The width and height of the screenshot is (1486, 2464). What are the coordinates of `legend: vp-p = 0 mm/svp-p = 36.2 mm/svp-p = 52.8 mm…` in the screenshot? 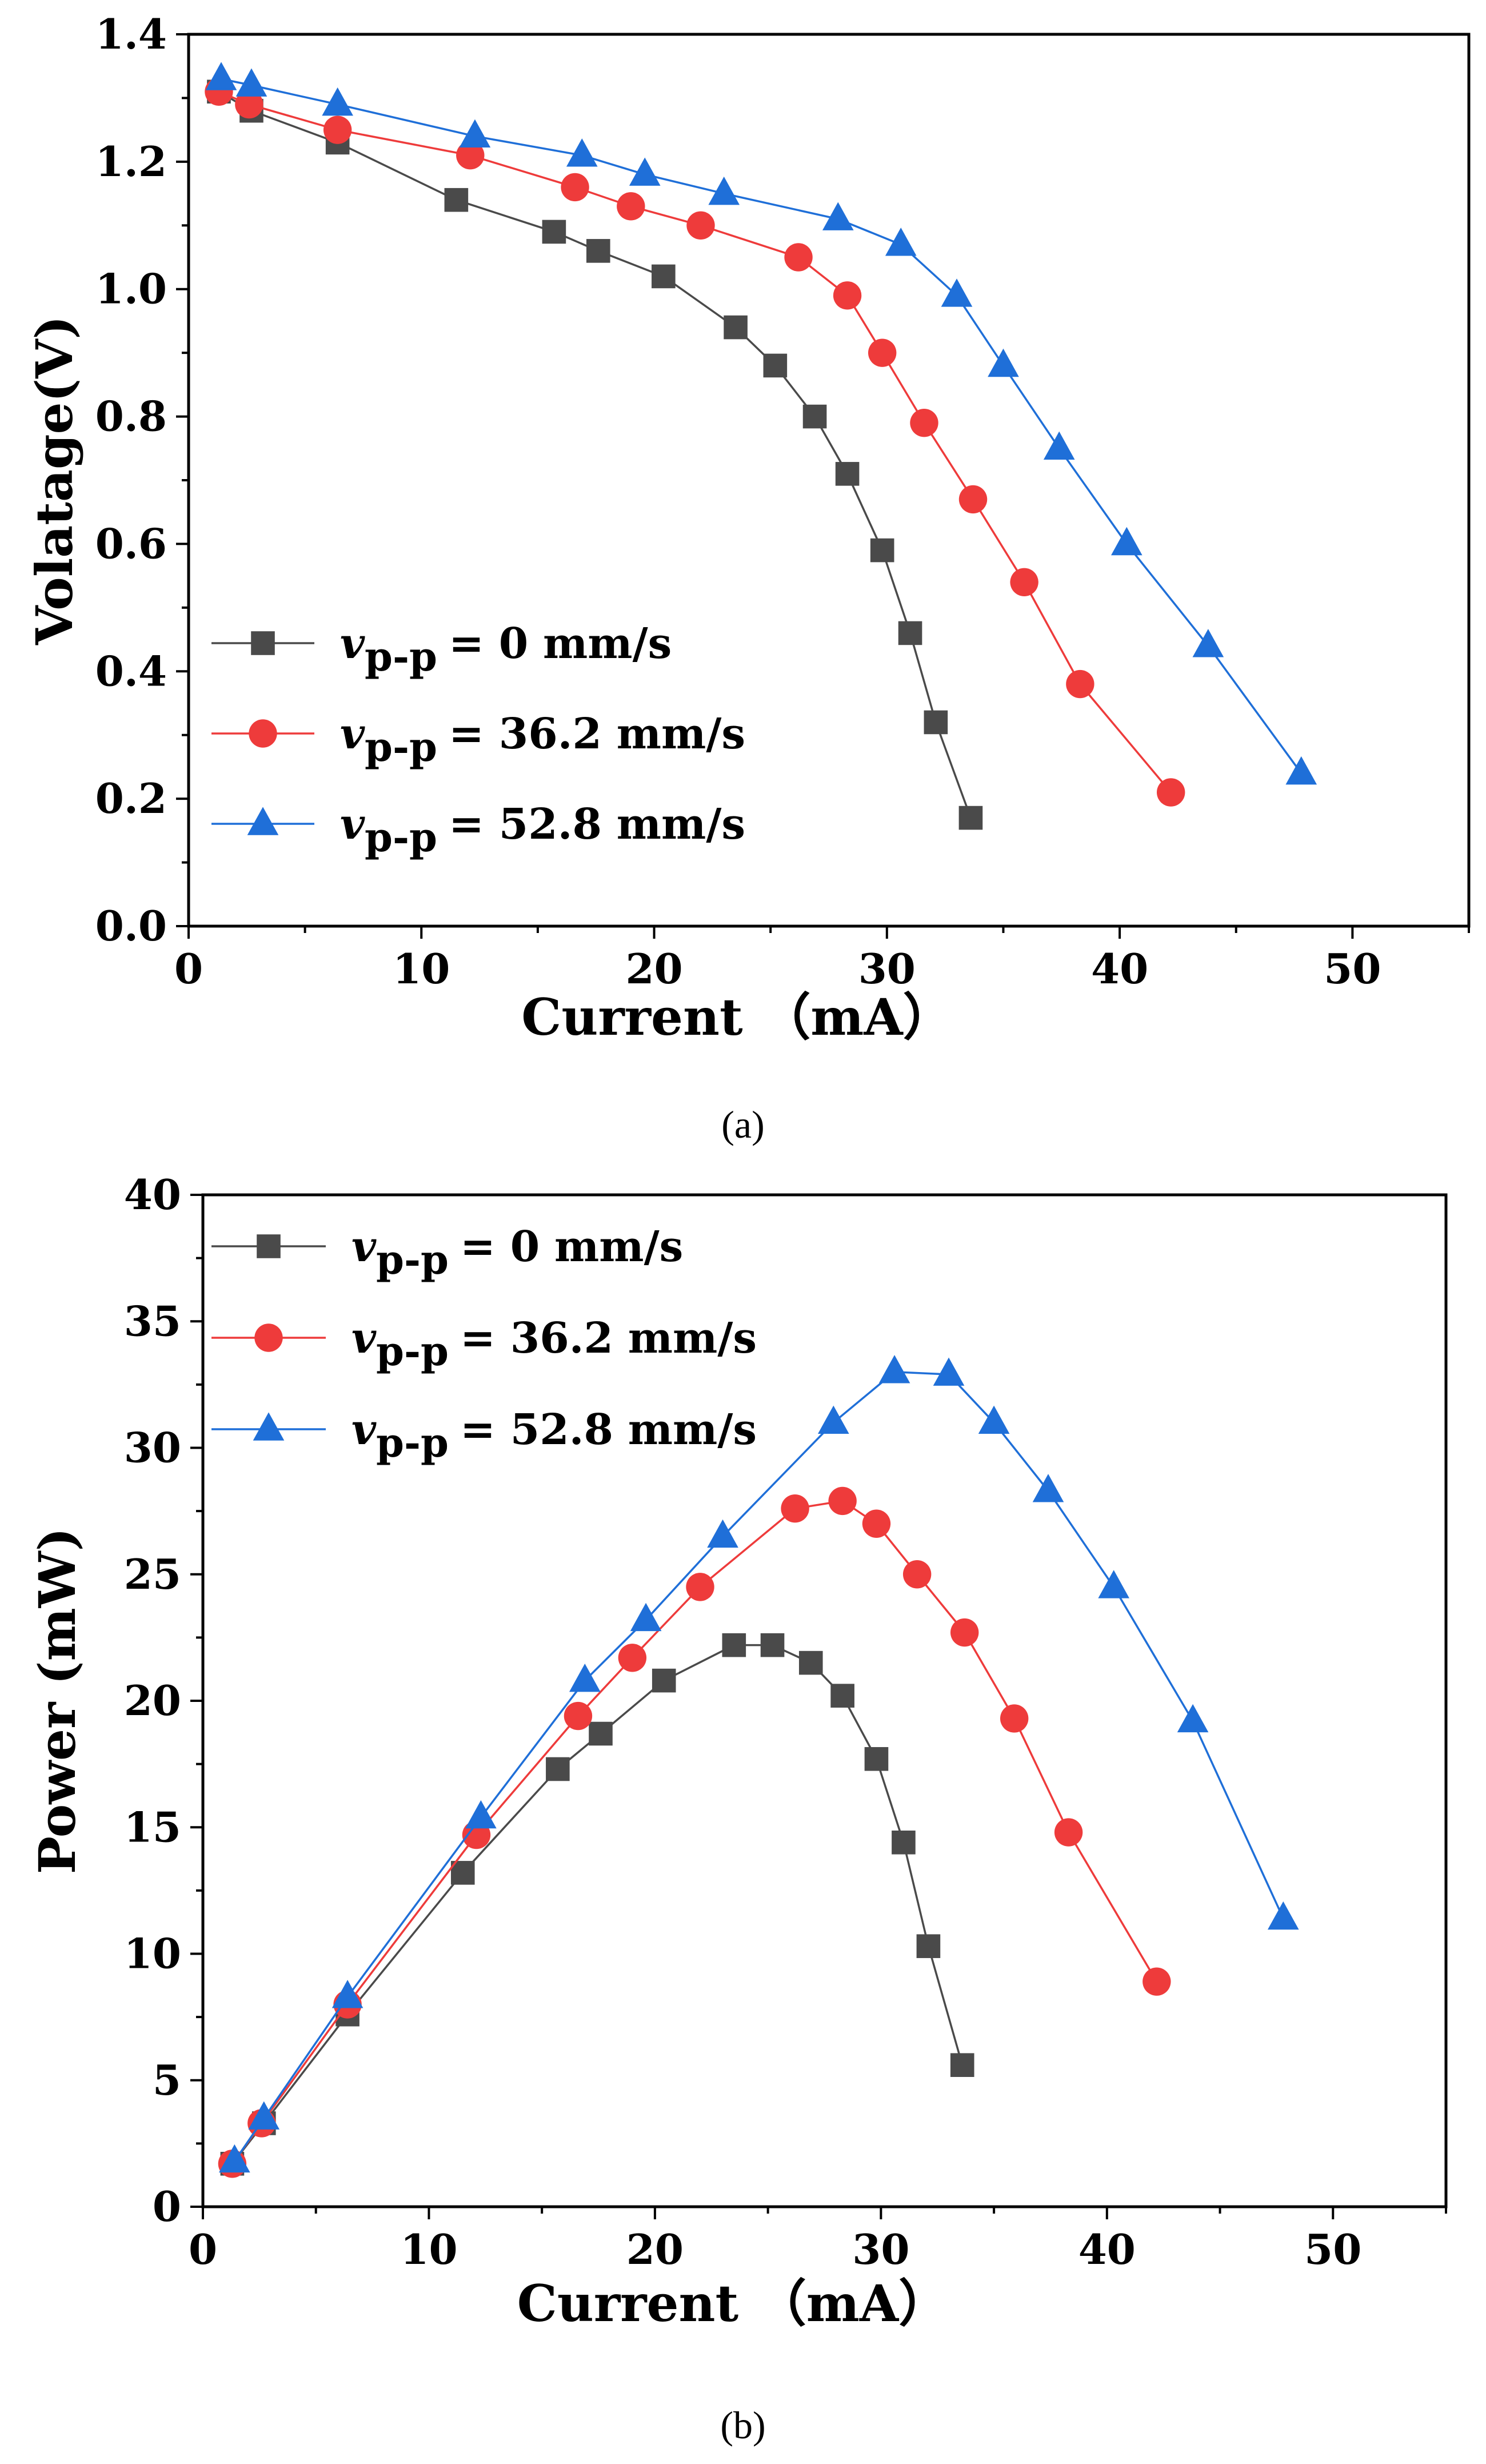 It's located at (478, 740).